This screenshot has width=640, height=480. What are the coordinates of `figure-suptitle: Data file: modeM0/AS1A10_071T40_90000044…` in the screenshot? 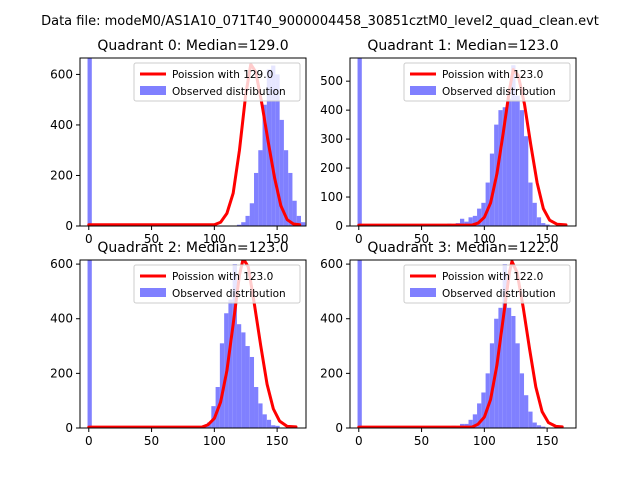 It's located at (320, 21).